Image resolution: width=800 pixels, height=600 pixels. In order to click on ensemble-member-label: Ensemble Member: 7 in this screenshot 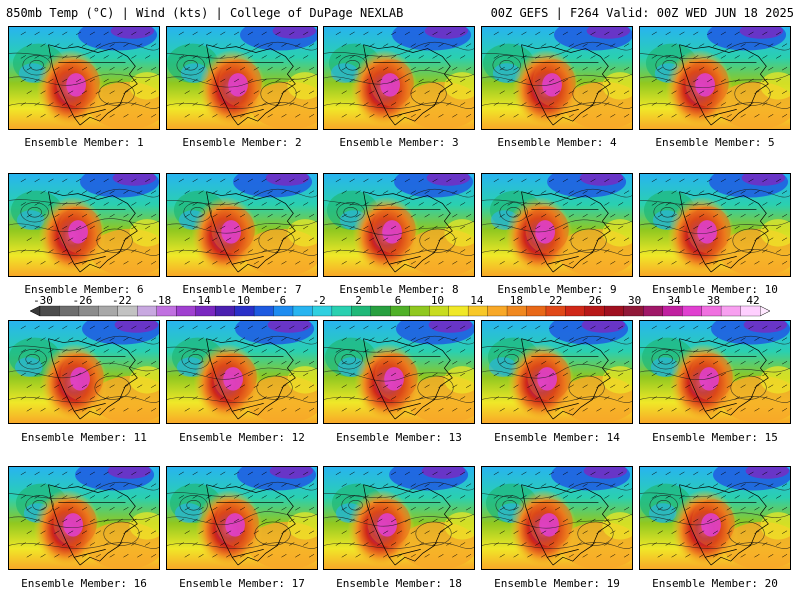, I will do `click(242, 289)`.